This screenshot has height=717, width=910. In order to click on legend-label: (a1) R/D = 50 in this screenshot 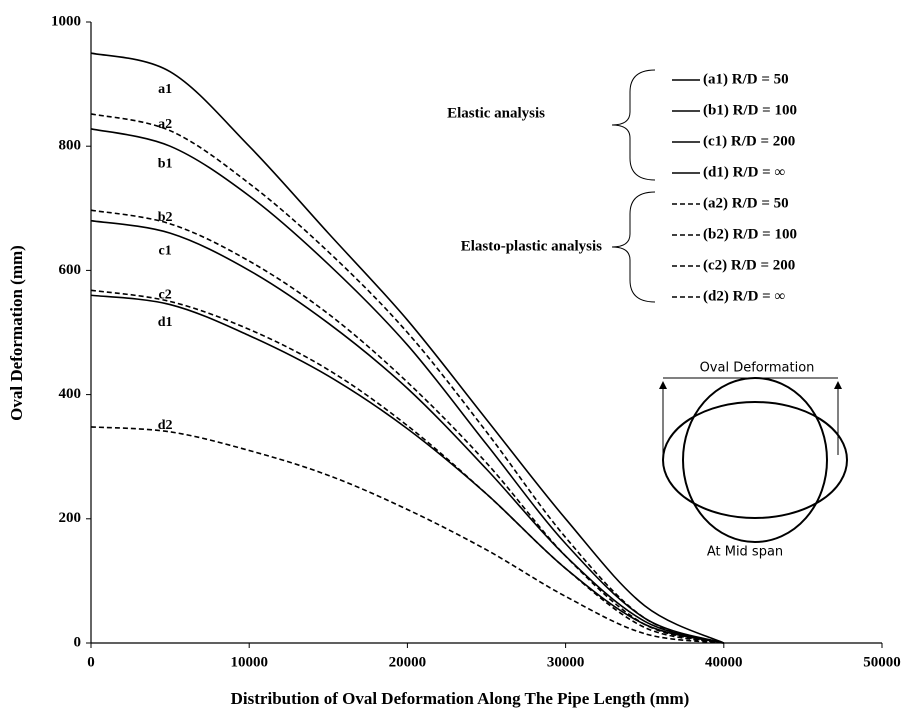, I will do `click(746, 79)`.